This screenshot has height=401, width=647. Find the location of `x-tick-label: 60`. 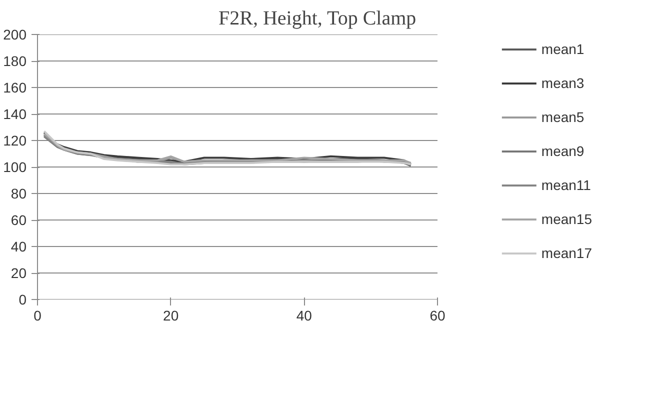

x-tick-label: 60 is located at coordinates (438, 316).